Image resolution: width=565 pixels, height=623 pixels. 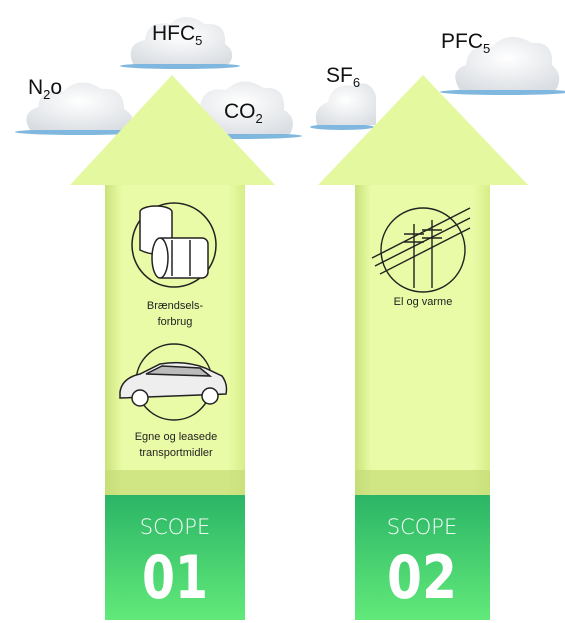 I want to click on gas-label: PFC5, so click(x=465, y=43).